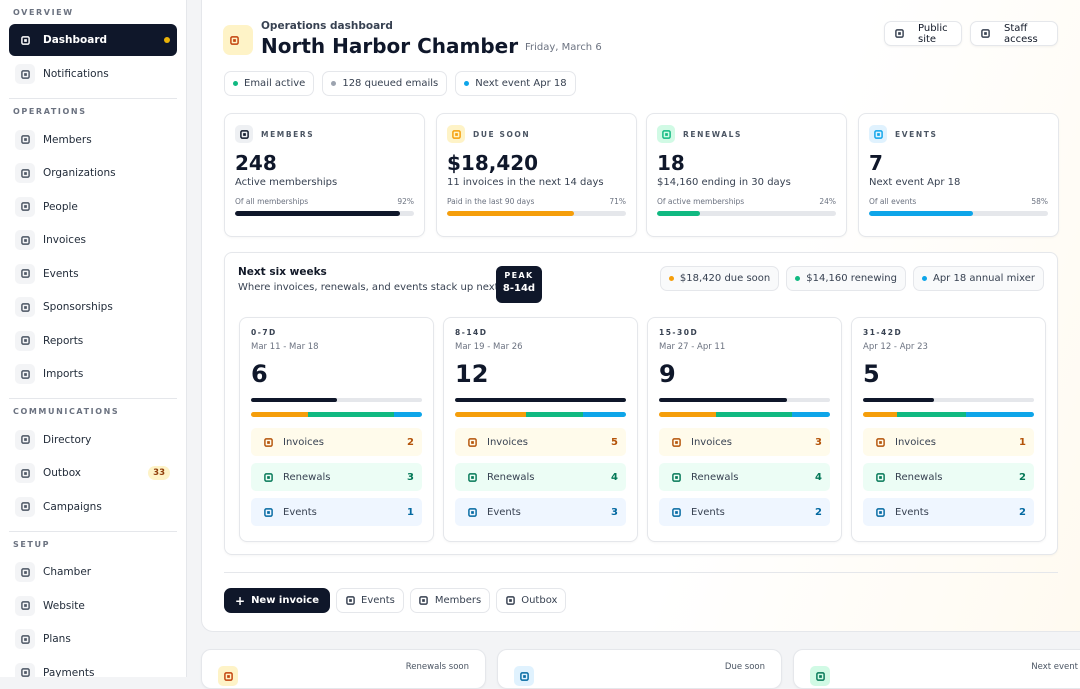 The image size is (1080, 689). What do you see at coordinates (405, 201) in the screenshot?
I see `stat-percent: 92%` at bounding box center [405, 201].